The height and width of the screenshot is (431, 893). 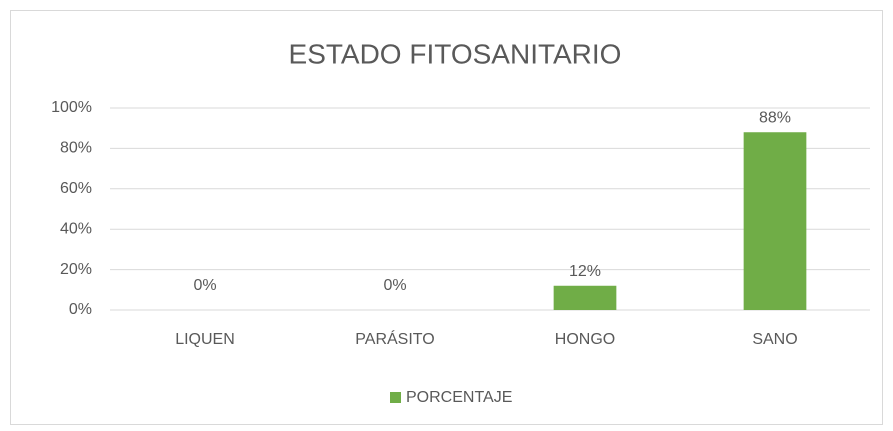 I want to click on x-tick-label: PARÁSITO, so click(x=394, y=338).